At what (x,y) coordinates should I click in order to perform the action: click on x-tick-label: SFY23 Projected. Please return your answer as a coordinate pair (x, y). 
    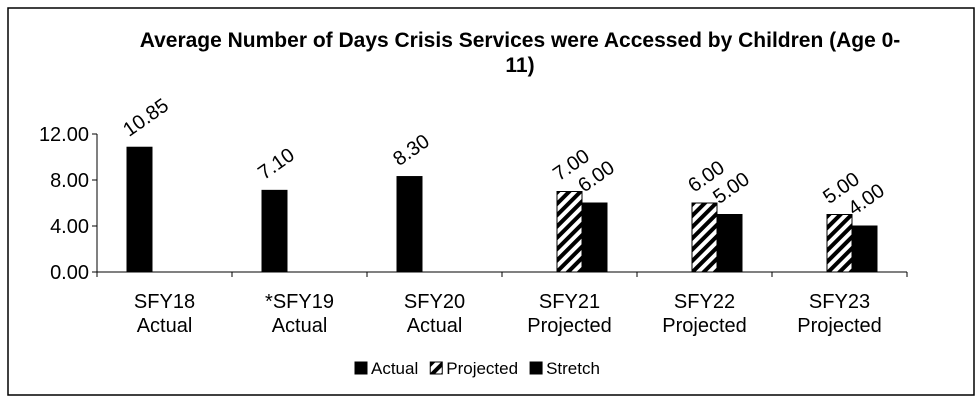
    Looking at the image, I should click on (839, 314).